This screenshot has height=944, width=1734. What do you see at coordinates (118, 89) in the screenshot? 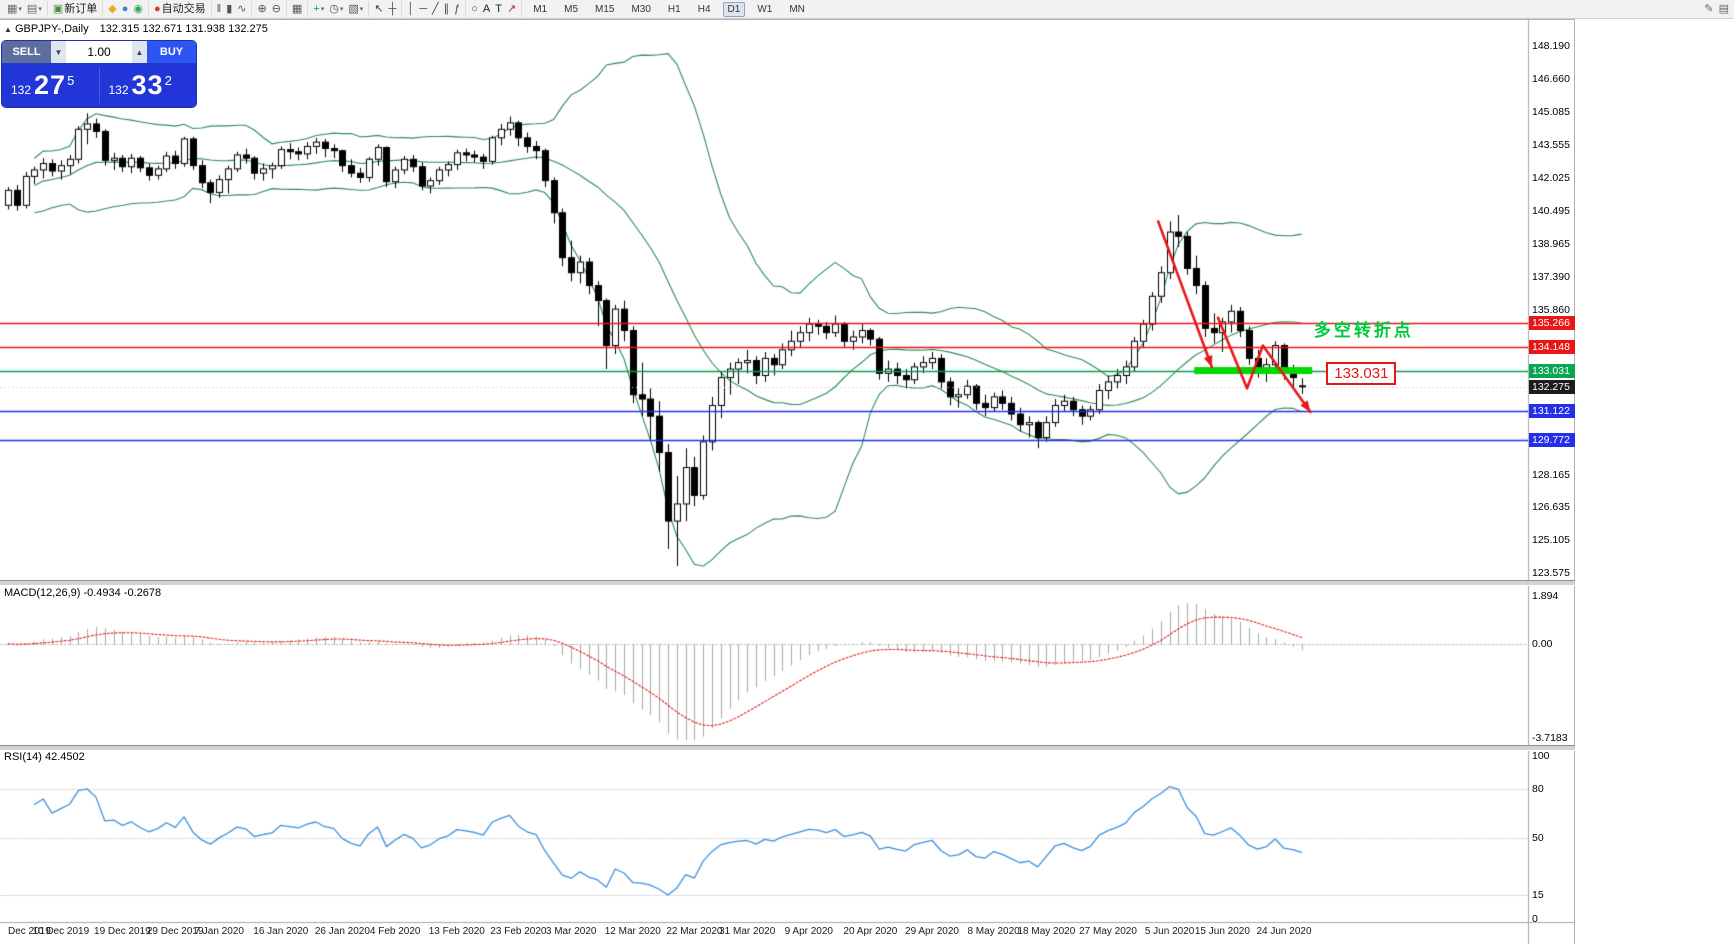
I see `buy-price-base: 132` at bounding box center [118, 89].